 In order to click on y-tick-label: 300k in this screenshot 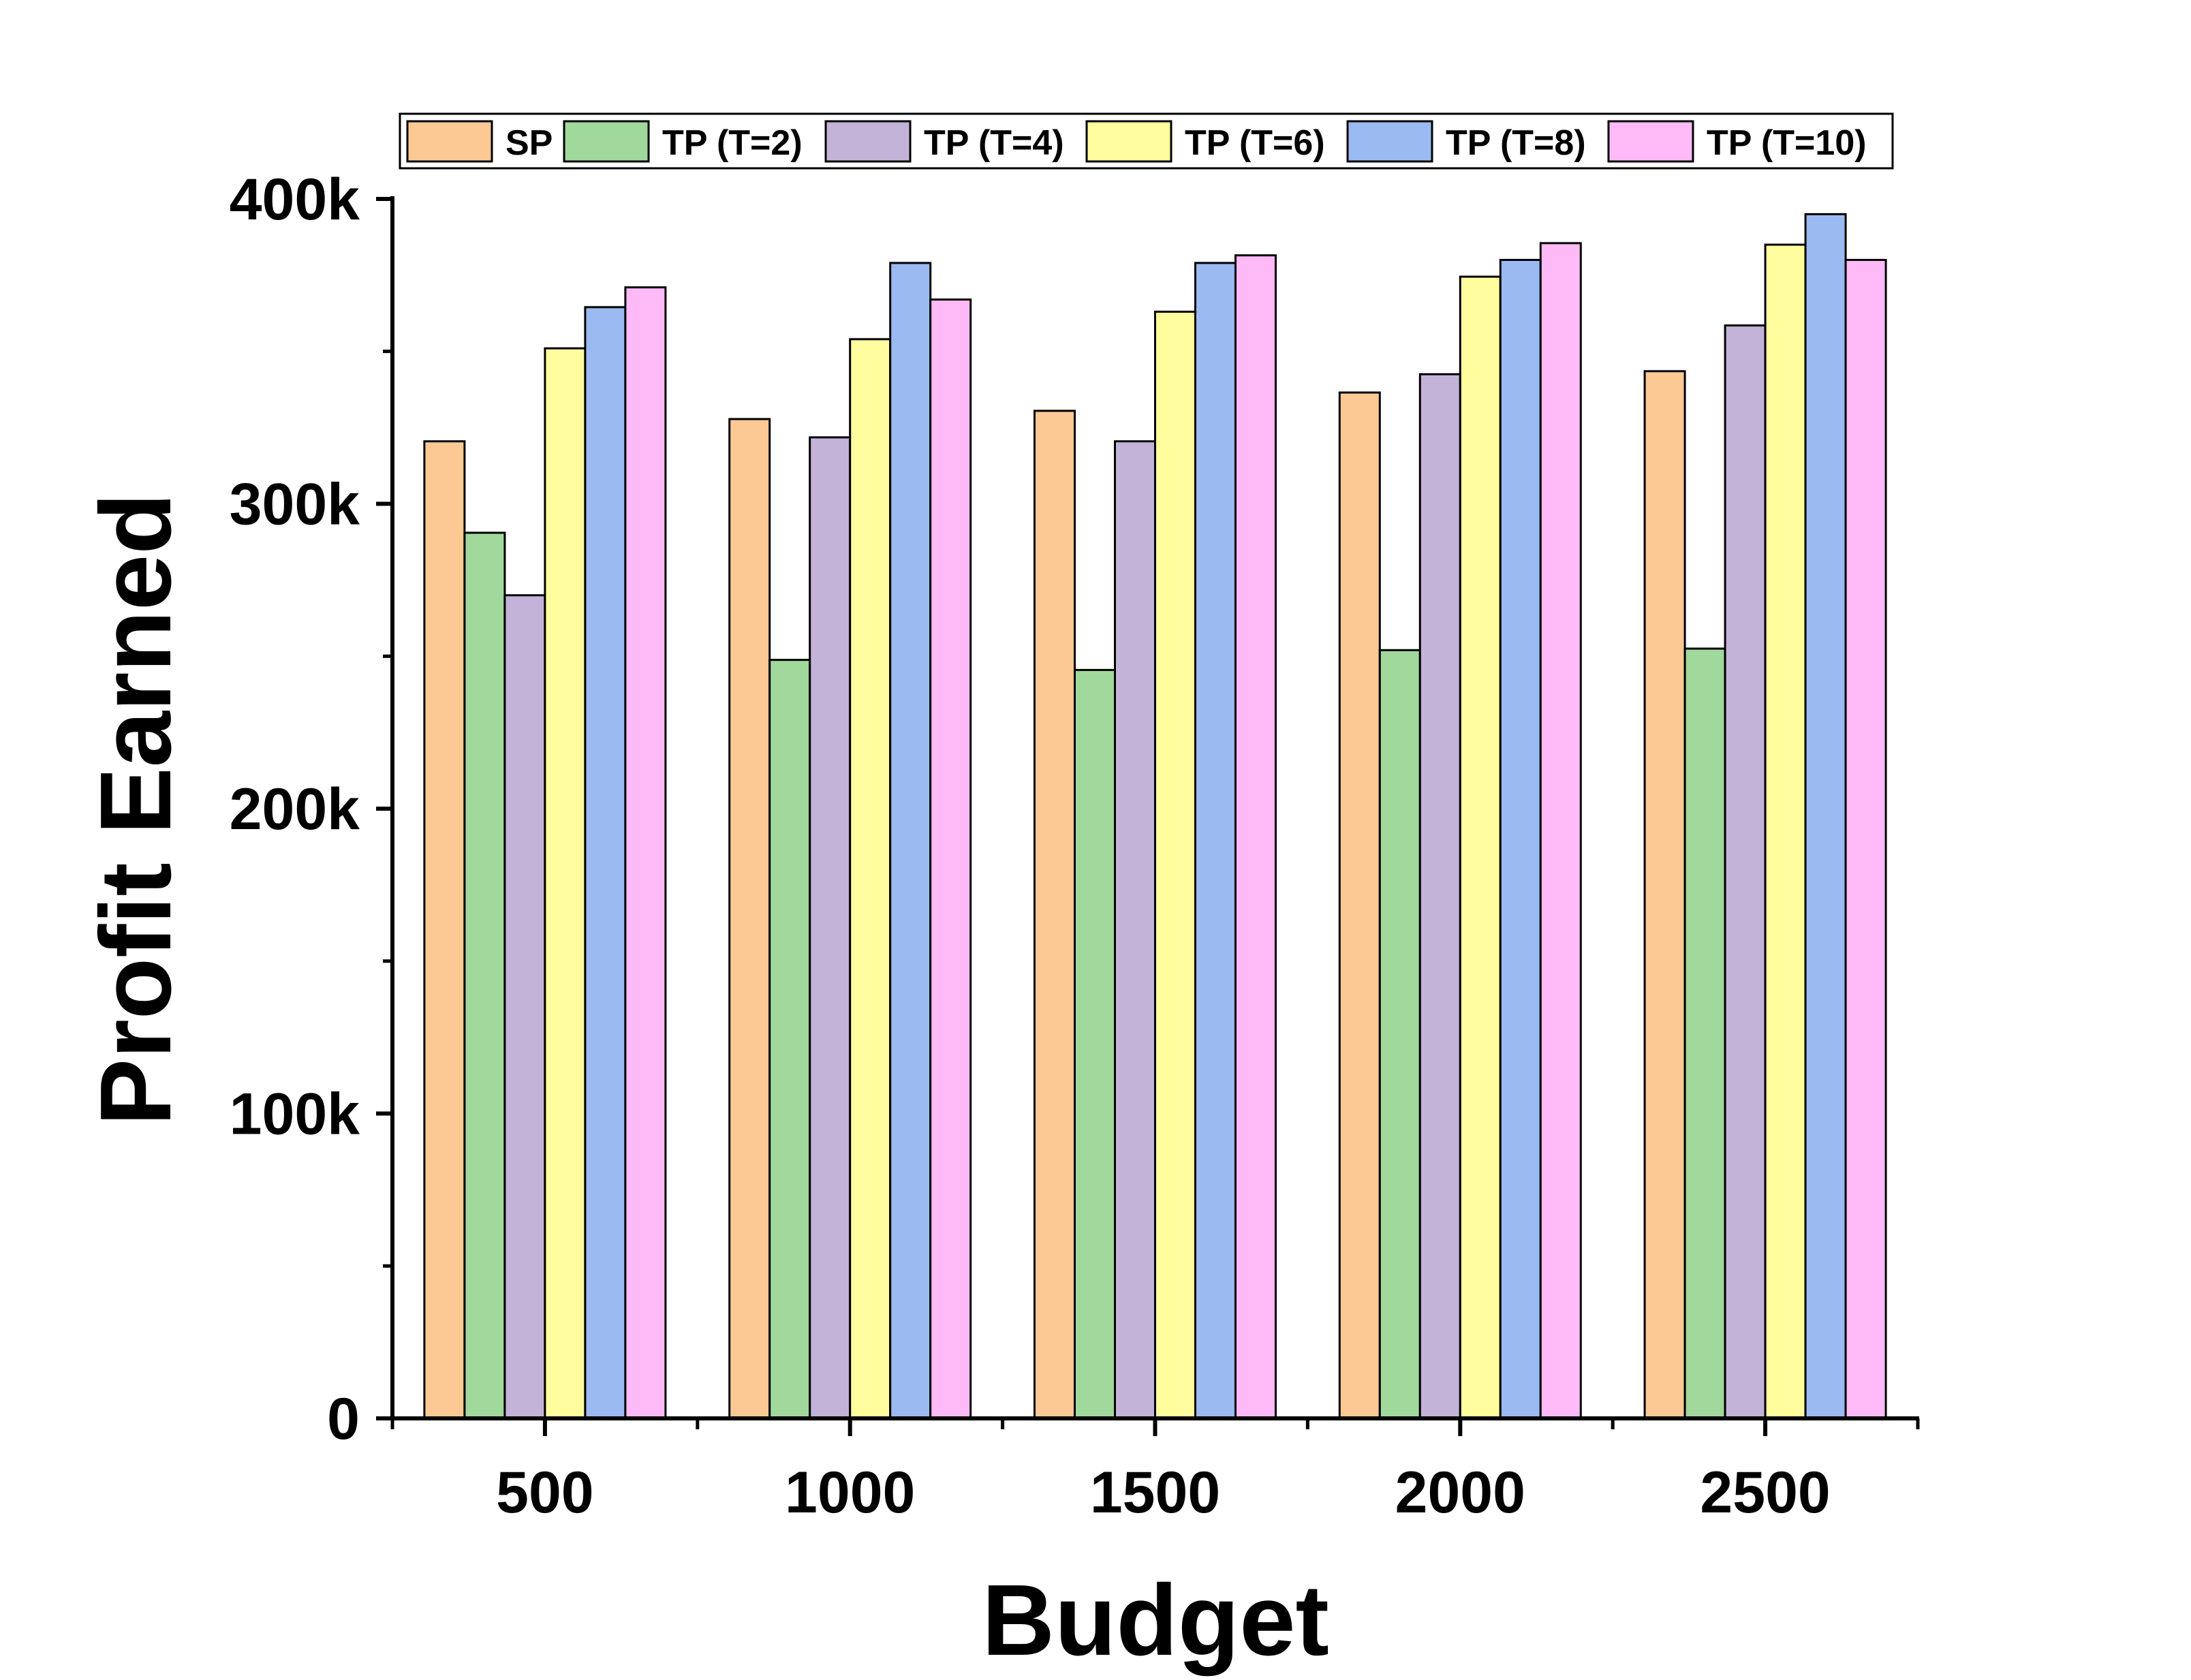, I will do `click(295, 505)`.